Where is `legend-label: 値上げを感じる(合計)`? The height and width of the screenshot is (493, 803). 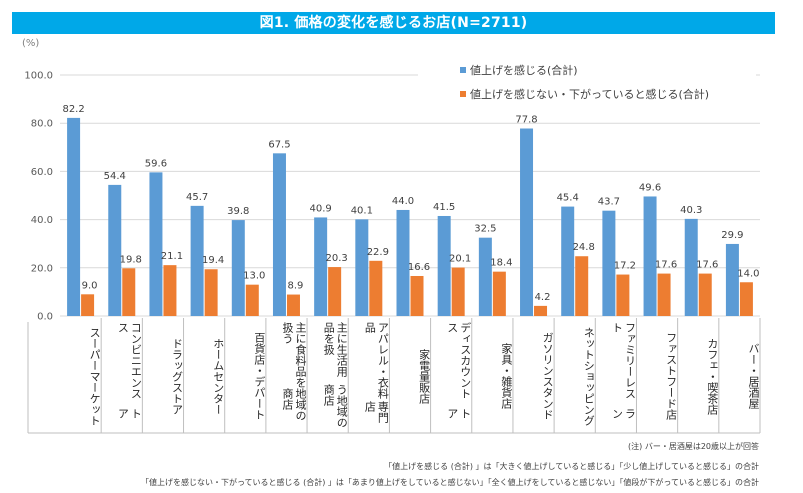
legend-label: 値上げを感じる(合計) is located at coordinates (524, 70).